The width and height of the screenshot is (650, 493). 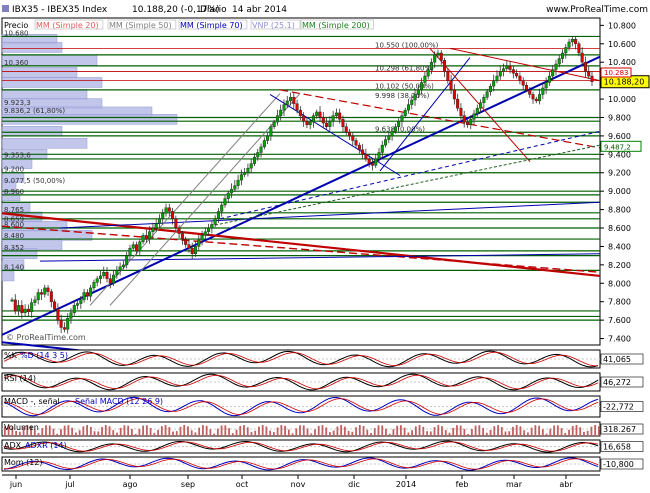 What do you see at coordinates (119, 401) in the screenshot?
I see `indicator-legend: Señal MACD (12 26 9)` at bounding box center [119, 401].